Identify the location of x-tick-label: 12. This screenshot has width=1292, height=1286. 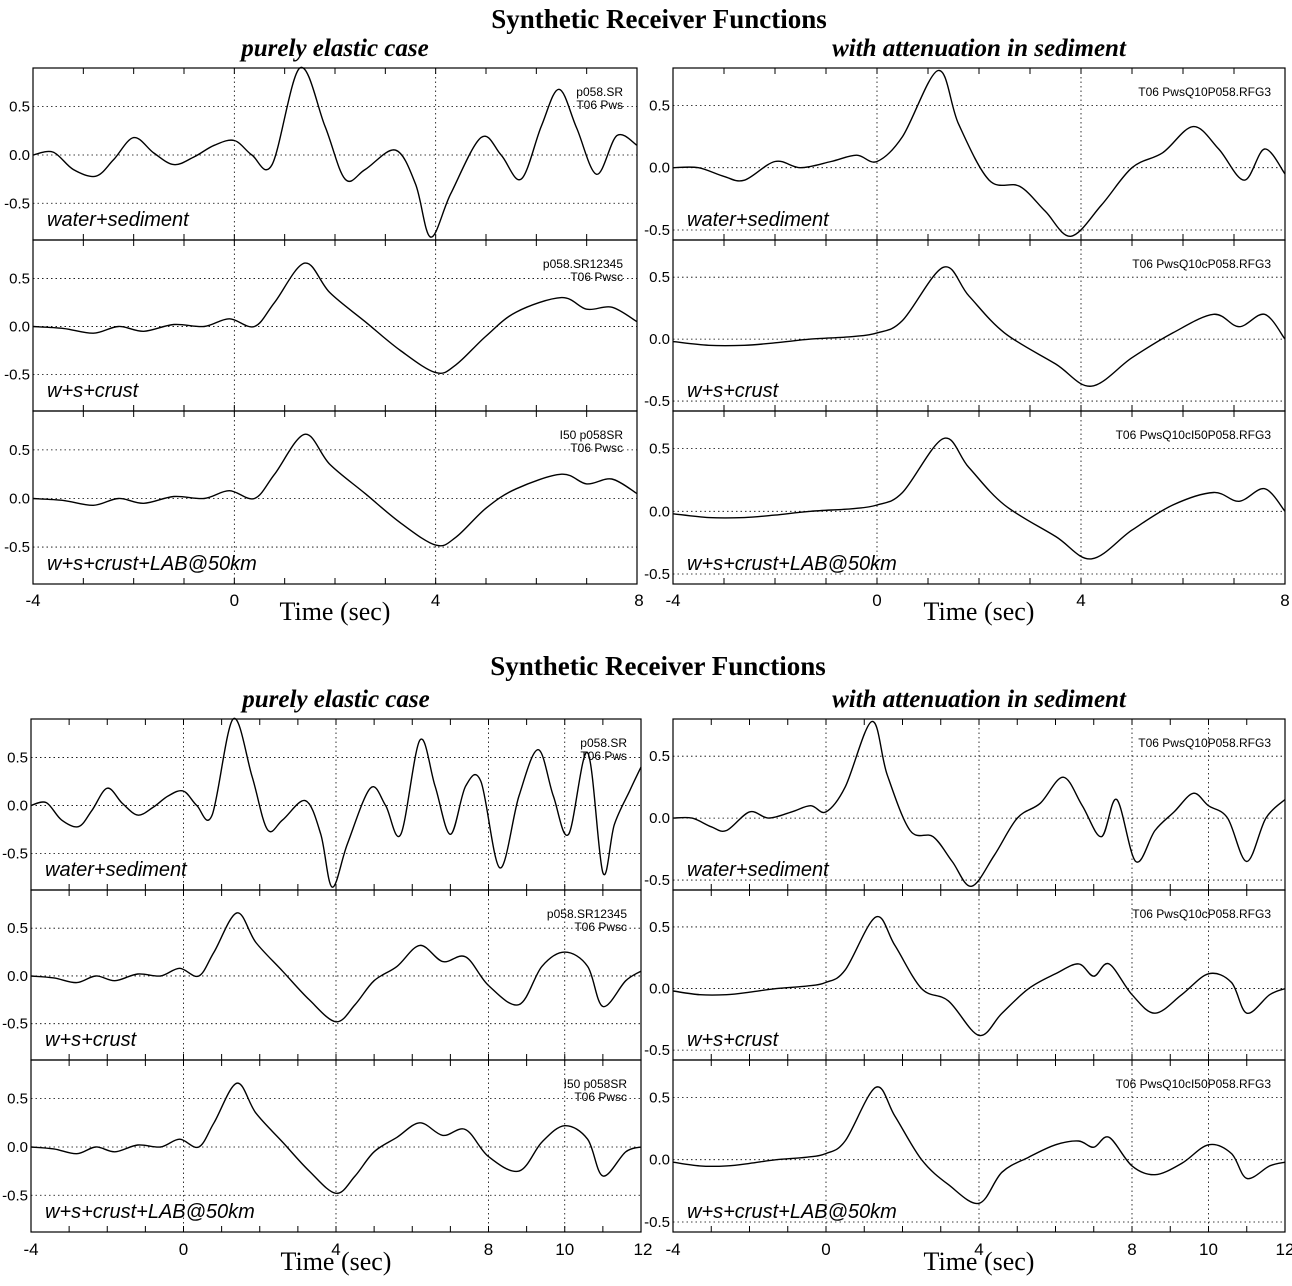
(1284, 1249).